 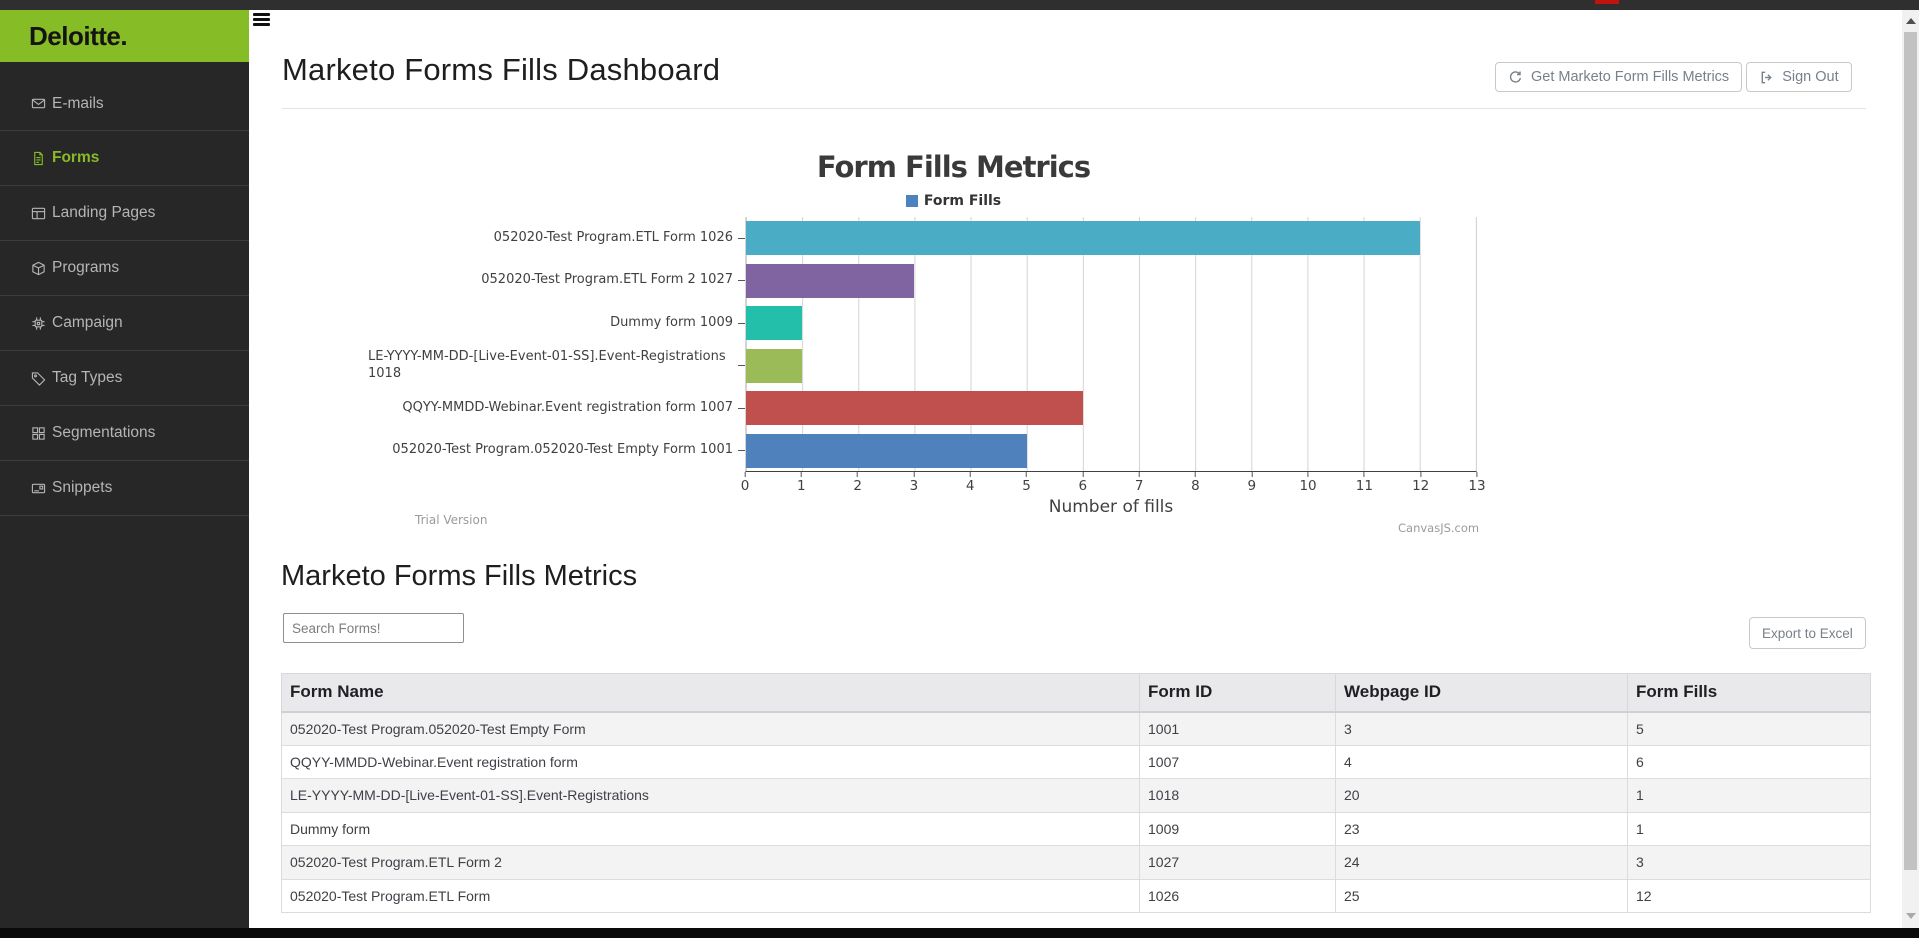 I want to click on sidebar-item-label: Forms, so click(x=76, y=157).